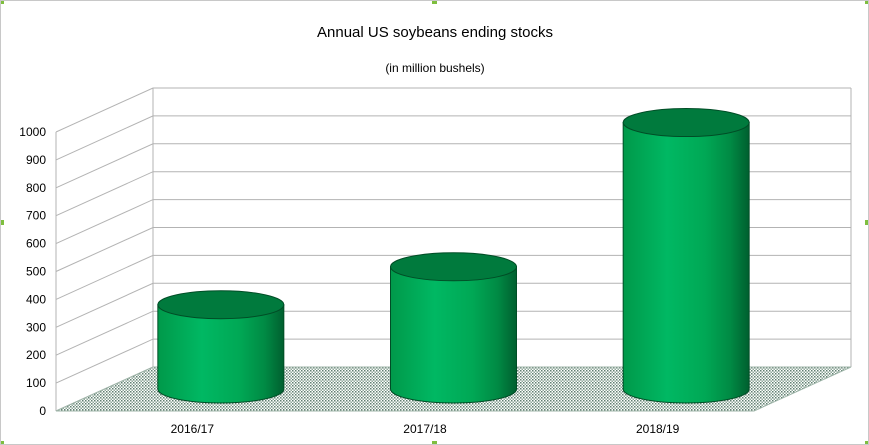 This screenshot has width=869, height=445. Describe the element at coordinates (36, 216) in the screenshot. I see `y-tick-label: 700` at that location.